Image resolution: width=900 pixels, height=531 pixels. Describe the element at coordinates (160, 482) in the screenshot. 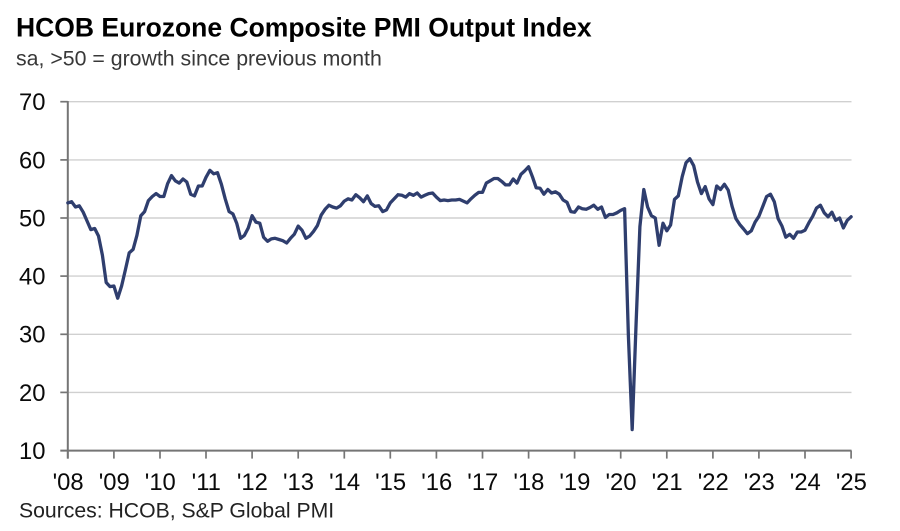

I see `svg-text: '10` at that location.